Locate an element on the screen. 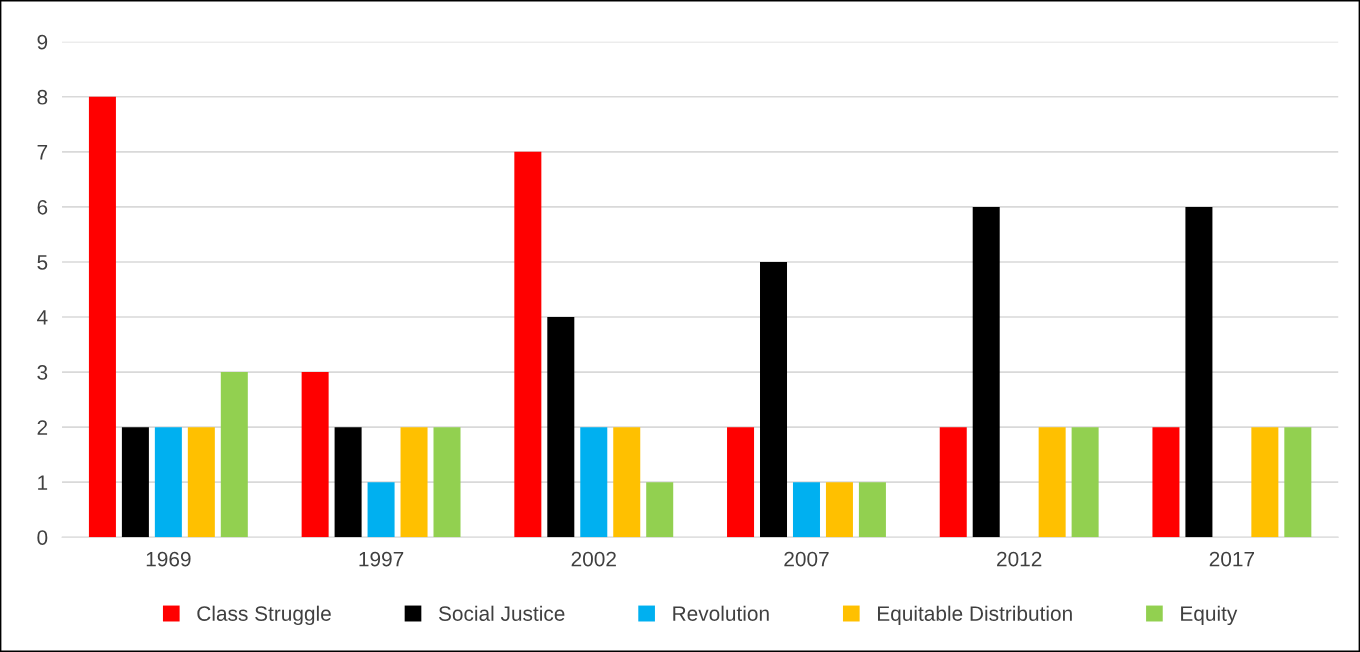  legend-label: Class Struggle is located at coordinates (264, 615).